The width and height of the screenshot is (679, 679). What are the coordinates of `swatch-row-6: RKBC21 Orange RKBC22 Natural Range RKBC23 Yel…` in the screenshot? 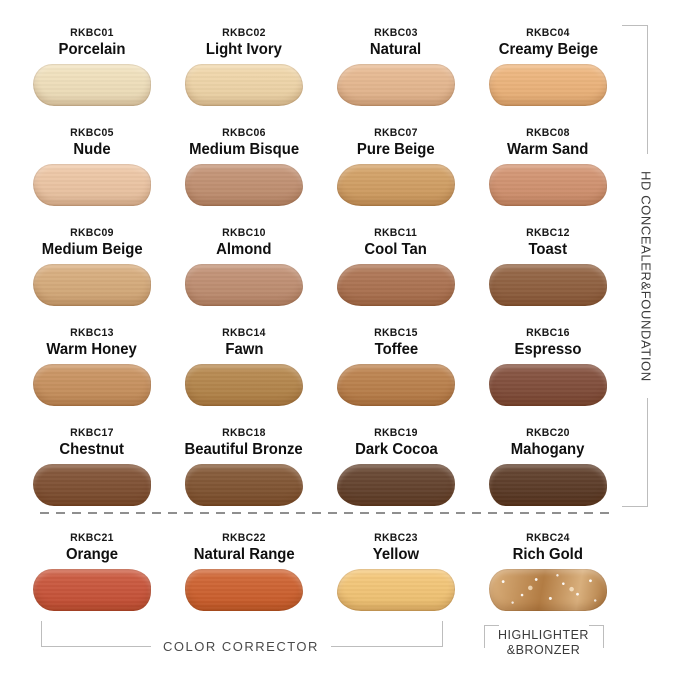 It's located at (320, 569).